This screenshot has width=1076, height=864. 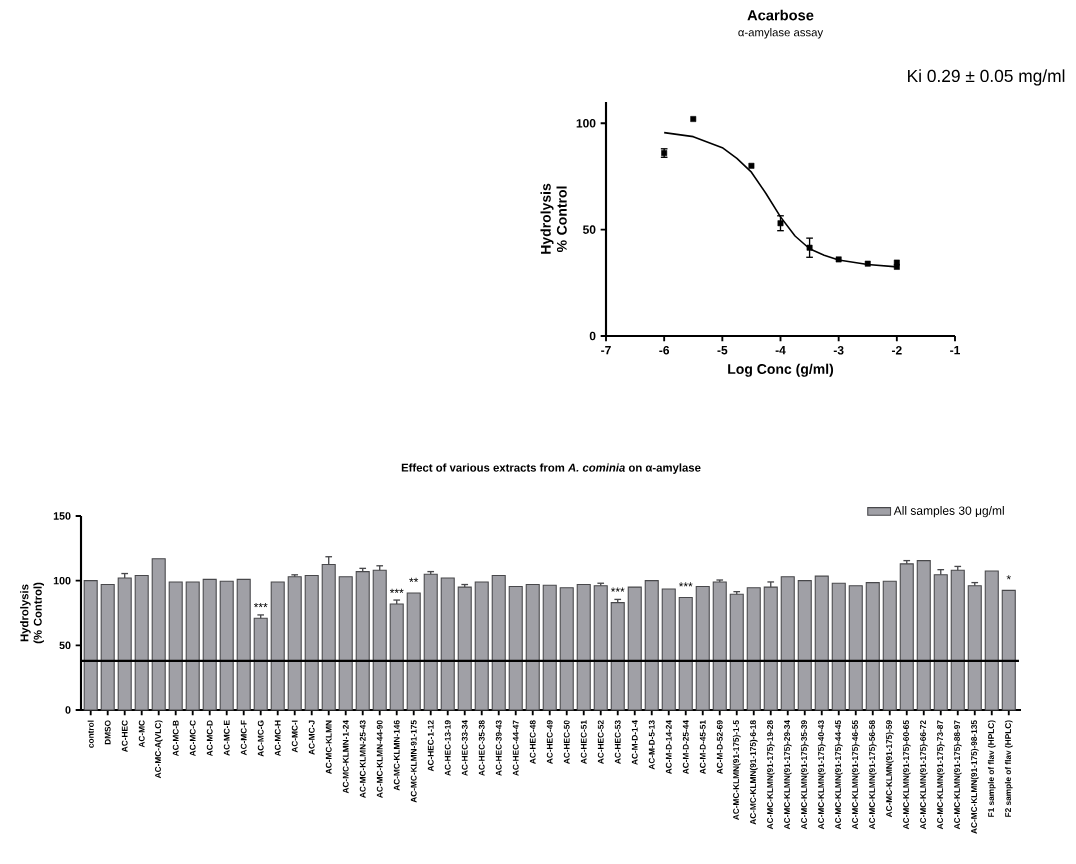 I want to click on x-tick-label: AC-MC-A(VLC), so click(x=158, y=749).